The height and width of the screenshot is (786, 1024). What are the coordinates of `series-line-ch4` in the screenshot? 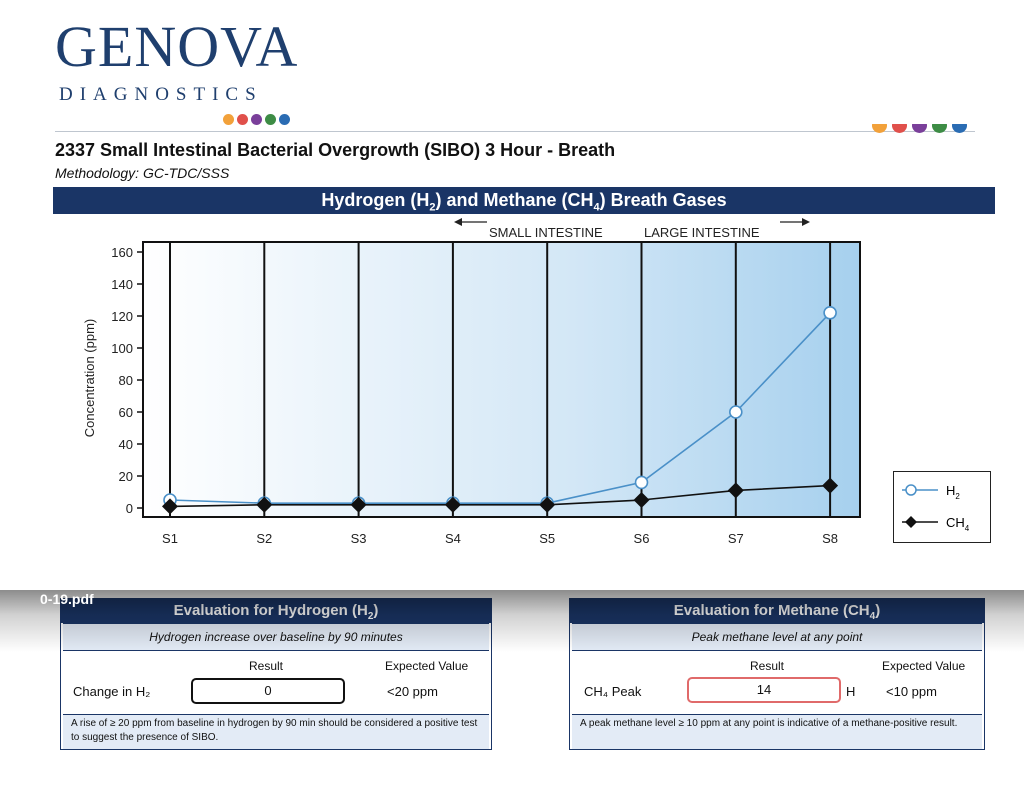 It's located at (500, 496).